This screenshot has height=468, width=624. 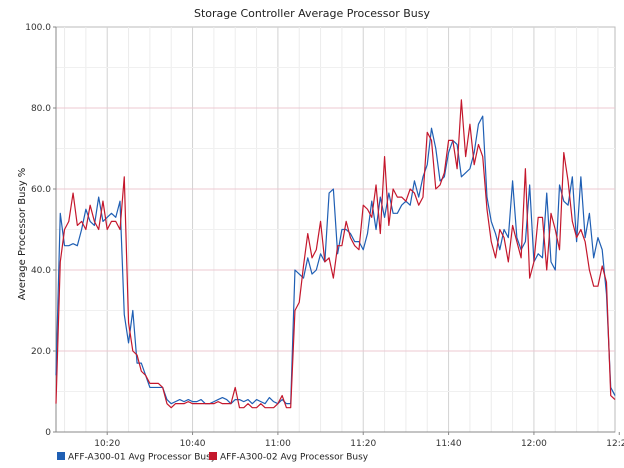 I want to click on y-axis-label: Average Processor Busy %, so click(x=22, y=234).